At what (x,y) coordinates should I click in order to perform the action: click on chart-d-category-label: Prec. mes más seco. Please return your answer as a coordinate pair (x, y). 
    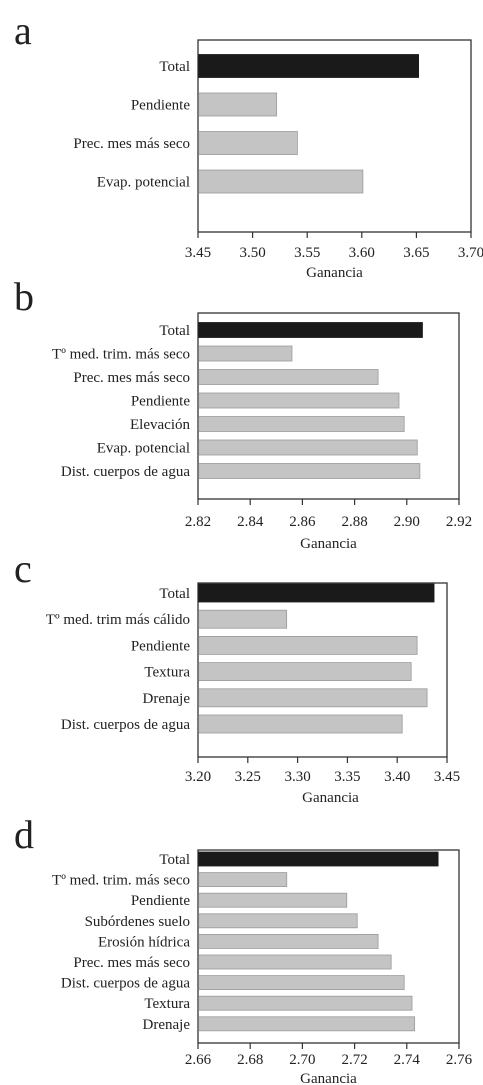
    Looking at the image, I should click on (131, 963).